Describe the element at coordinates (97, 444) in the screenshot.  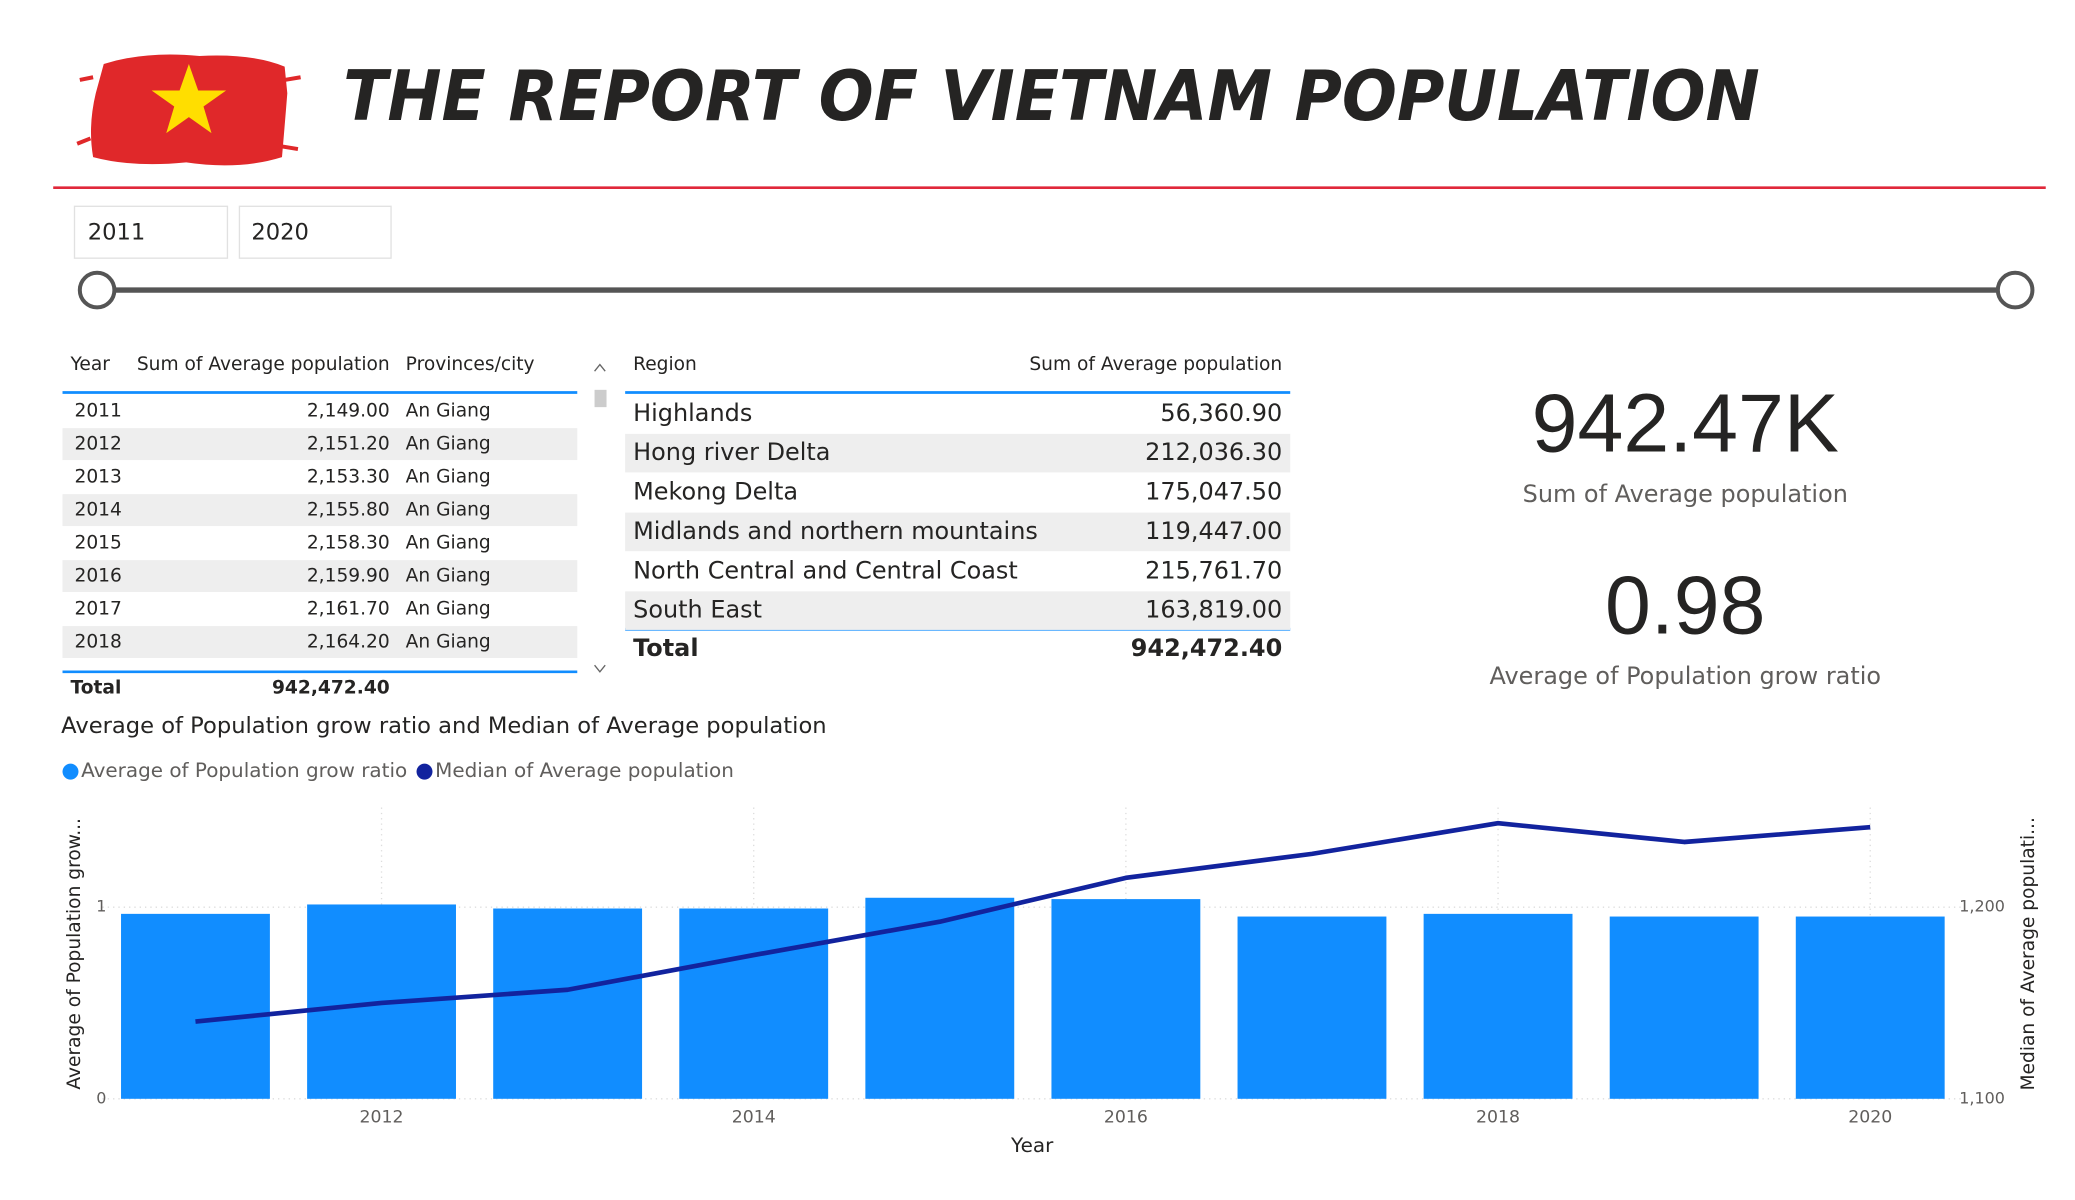
I see `cell: 2012` at that location.